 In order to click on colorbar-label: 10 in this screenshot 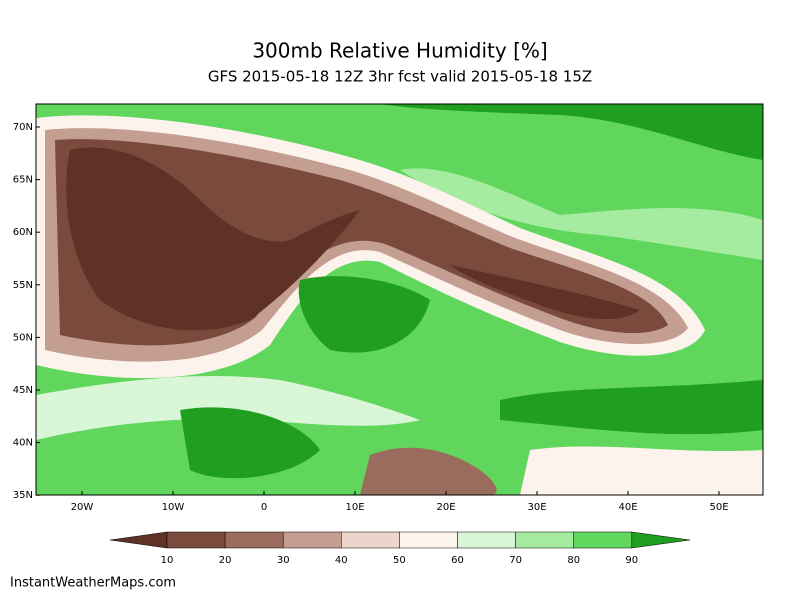, I will do `click(167, 560)`.